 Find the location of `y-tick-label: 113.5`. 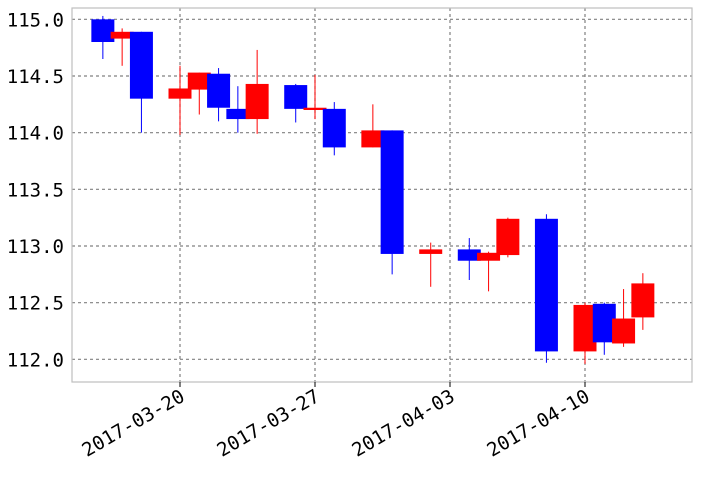

y-tick-label: 113.5 is located at coordinates (35, 190).